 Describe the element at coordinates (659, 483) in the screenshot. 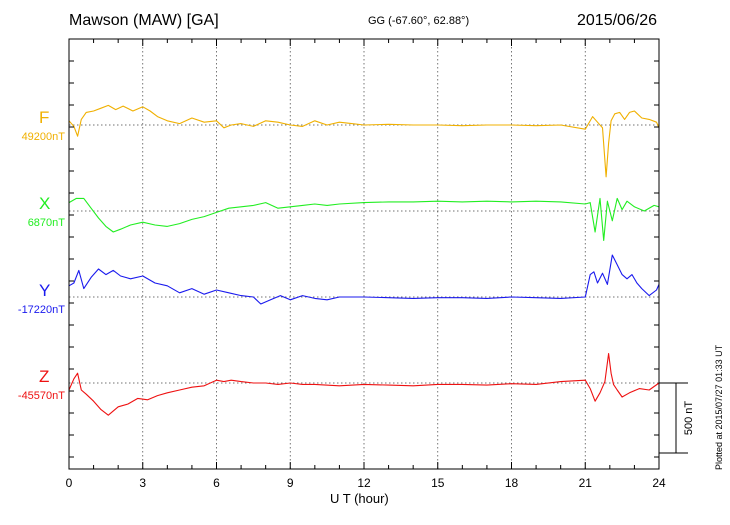

I see `x-tick-label: 24` at that location.